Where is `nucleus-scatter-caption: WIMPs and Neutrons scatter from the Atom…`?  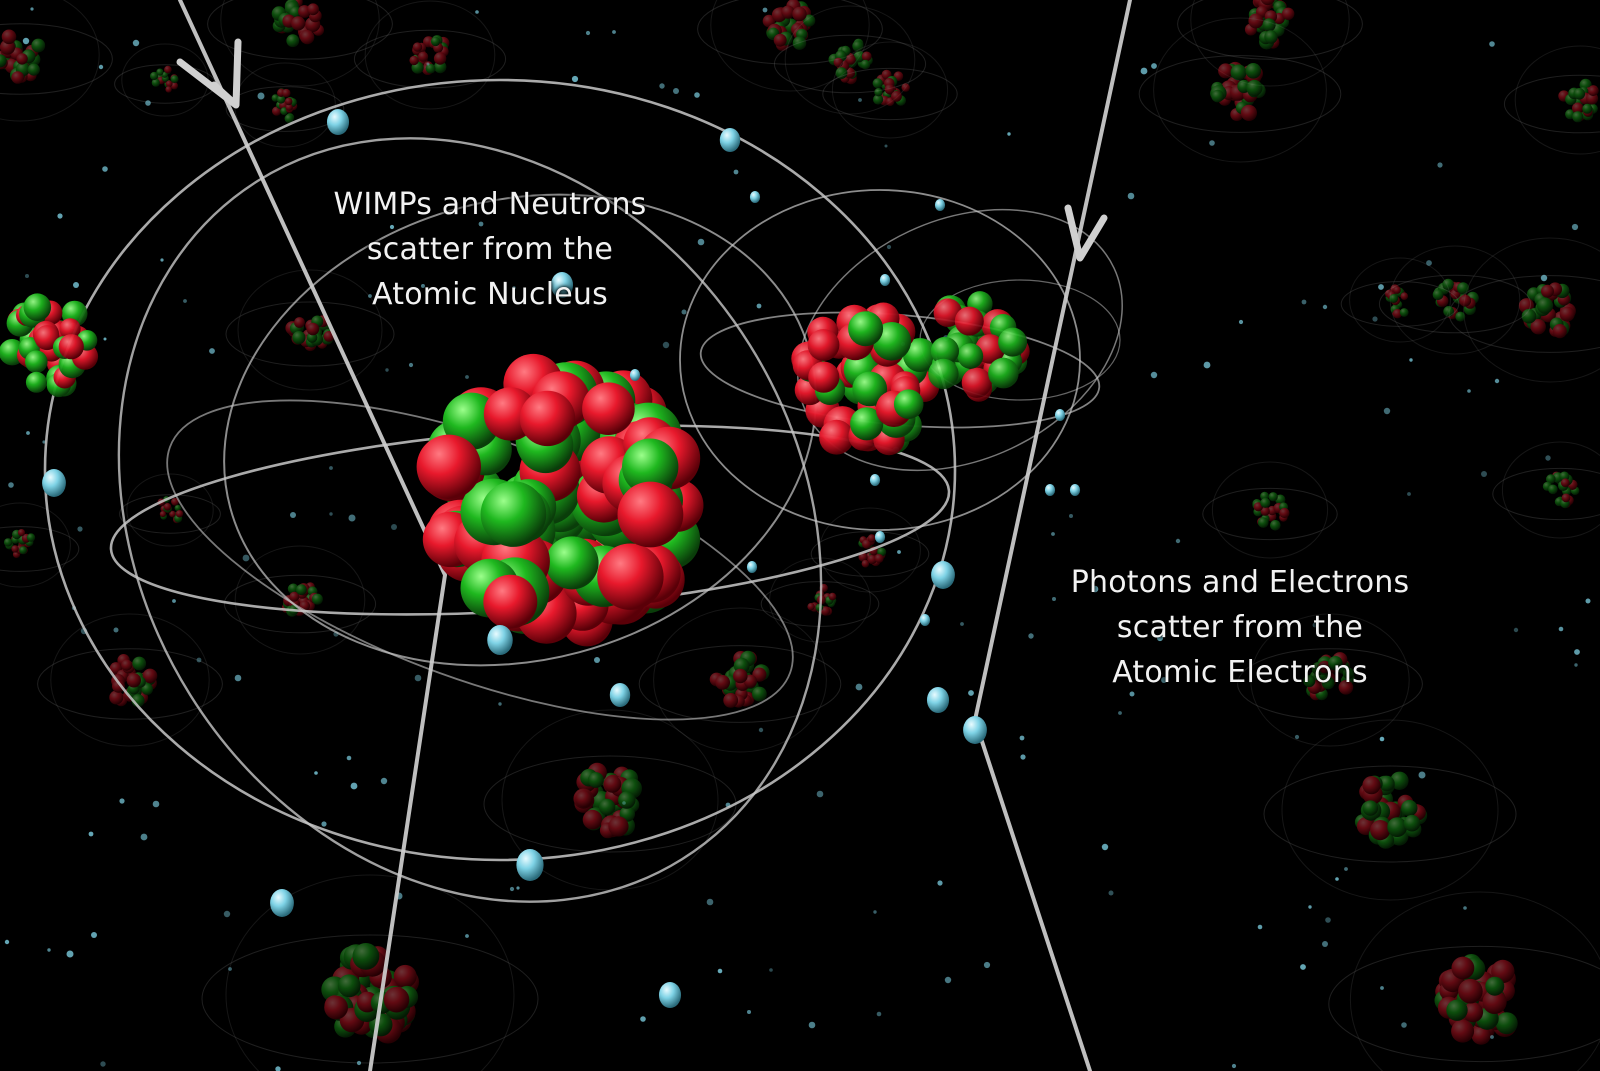 nucleus-scatter-caption: WIMPs and Neutrons scatter from the Atom… is located at coordinates (490, 249).